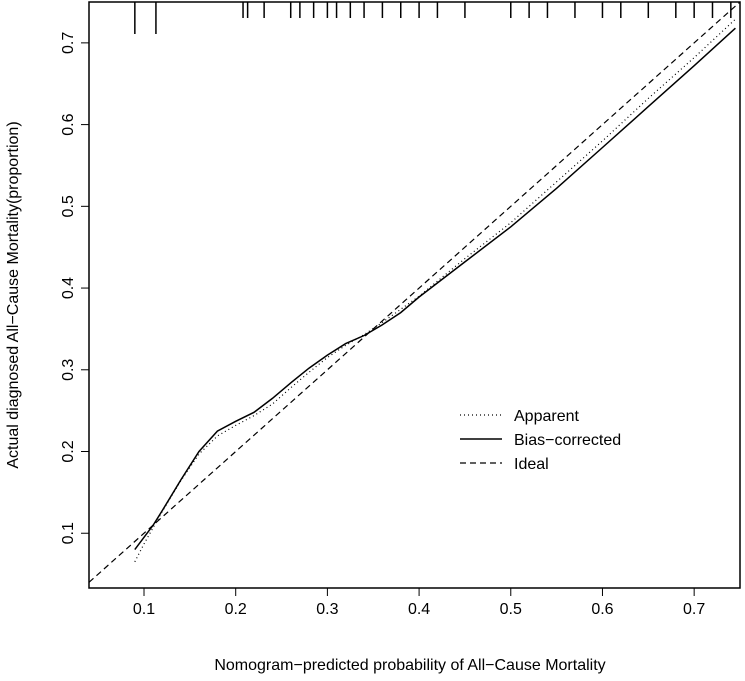  I want to click on y-tick-label: 0.2, so click(68, 451).